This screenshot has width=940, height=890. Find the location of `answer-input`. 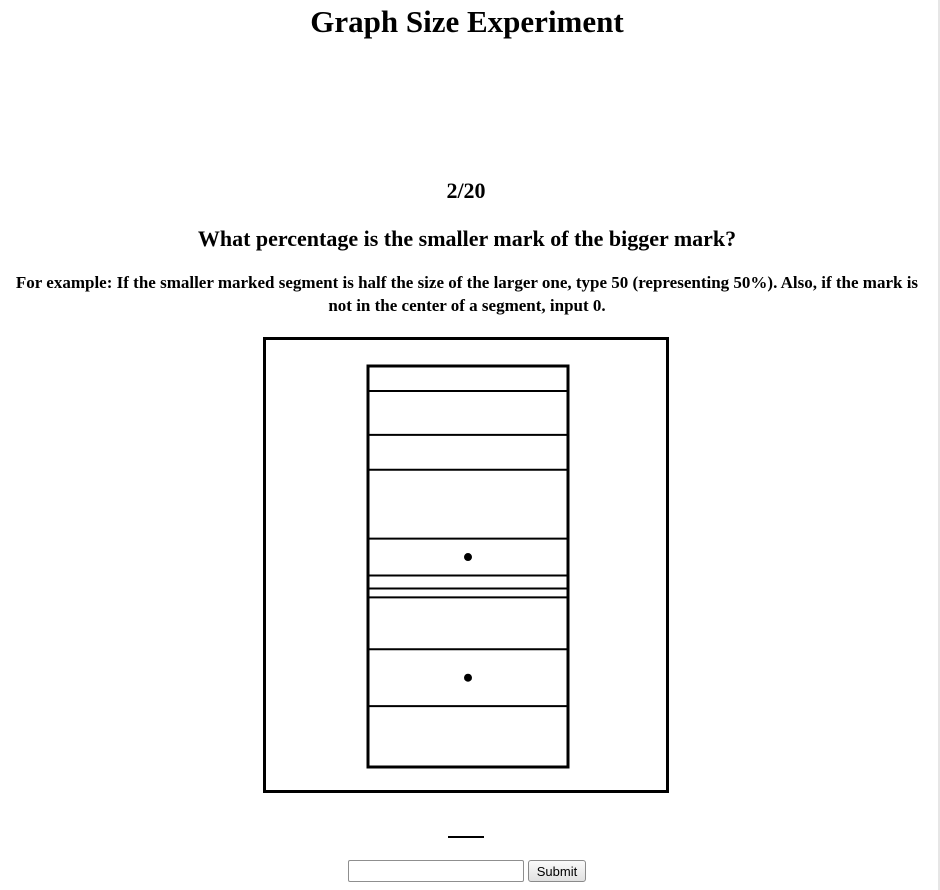

answer-input is located at coordinates (436, 871).